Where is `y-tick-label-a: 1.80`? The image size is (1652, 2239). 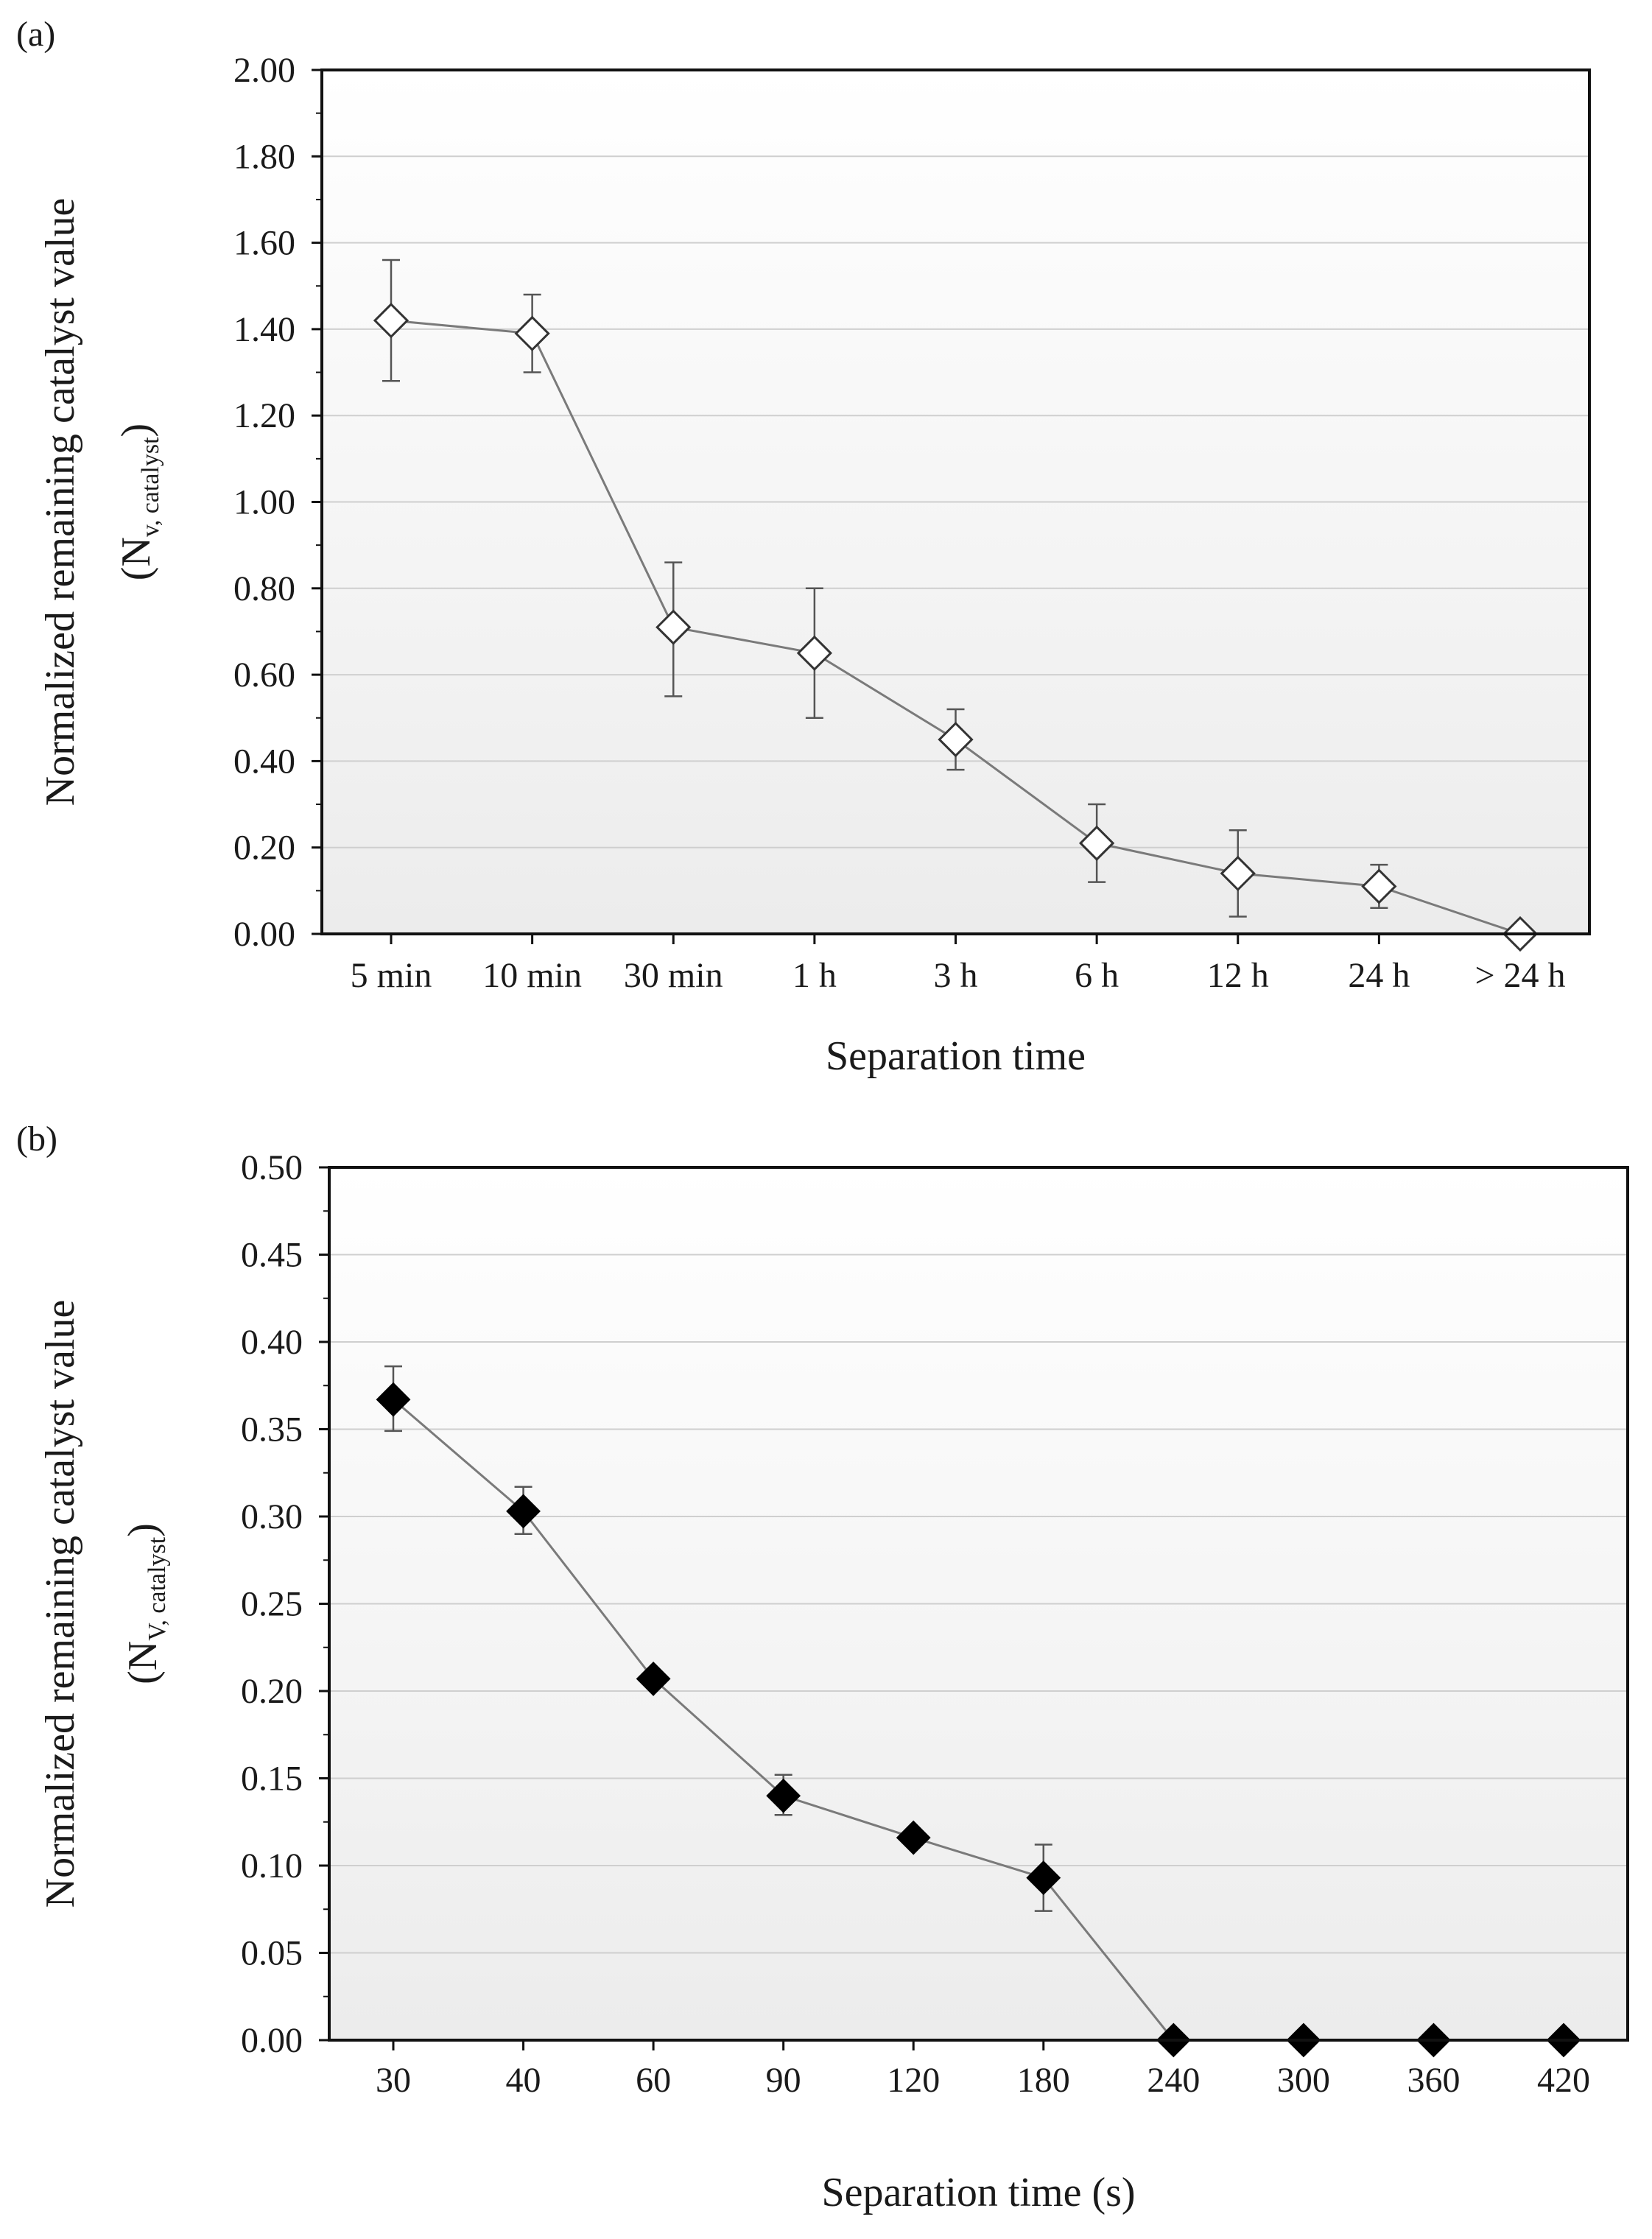 y-tick-label-a: 1.80 is located at coordinates (264, 156).